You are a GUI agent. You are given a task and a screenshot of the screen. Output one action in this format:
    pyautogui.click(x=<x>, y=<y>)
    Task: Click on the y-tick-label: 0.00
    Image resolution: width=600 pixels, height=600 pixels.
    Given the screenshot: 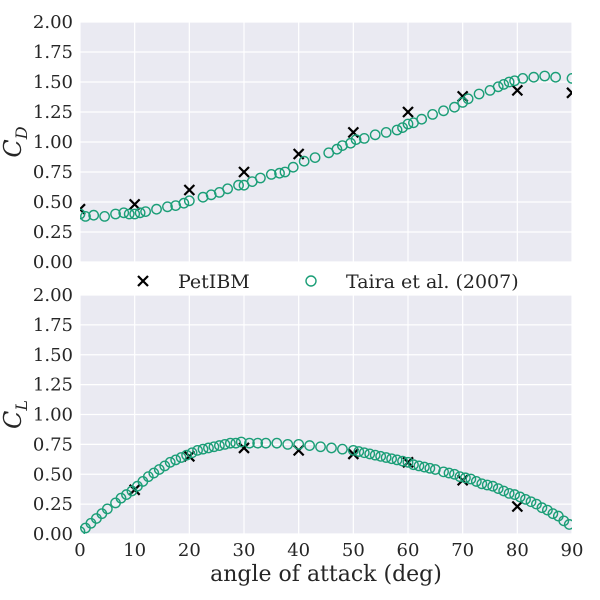 What is the action you would take?
    pyautogui.click(x=53, y=534)
    